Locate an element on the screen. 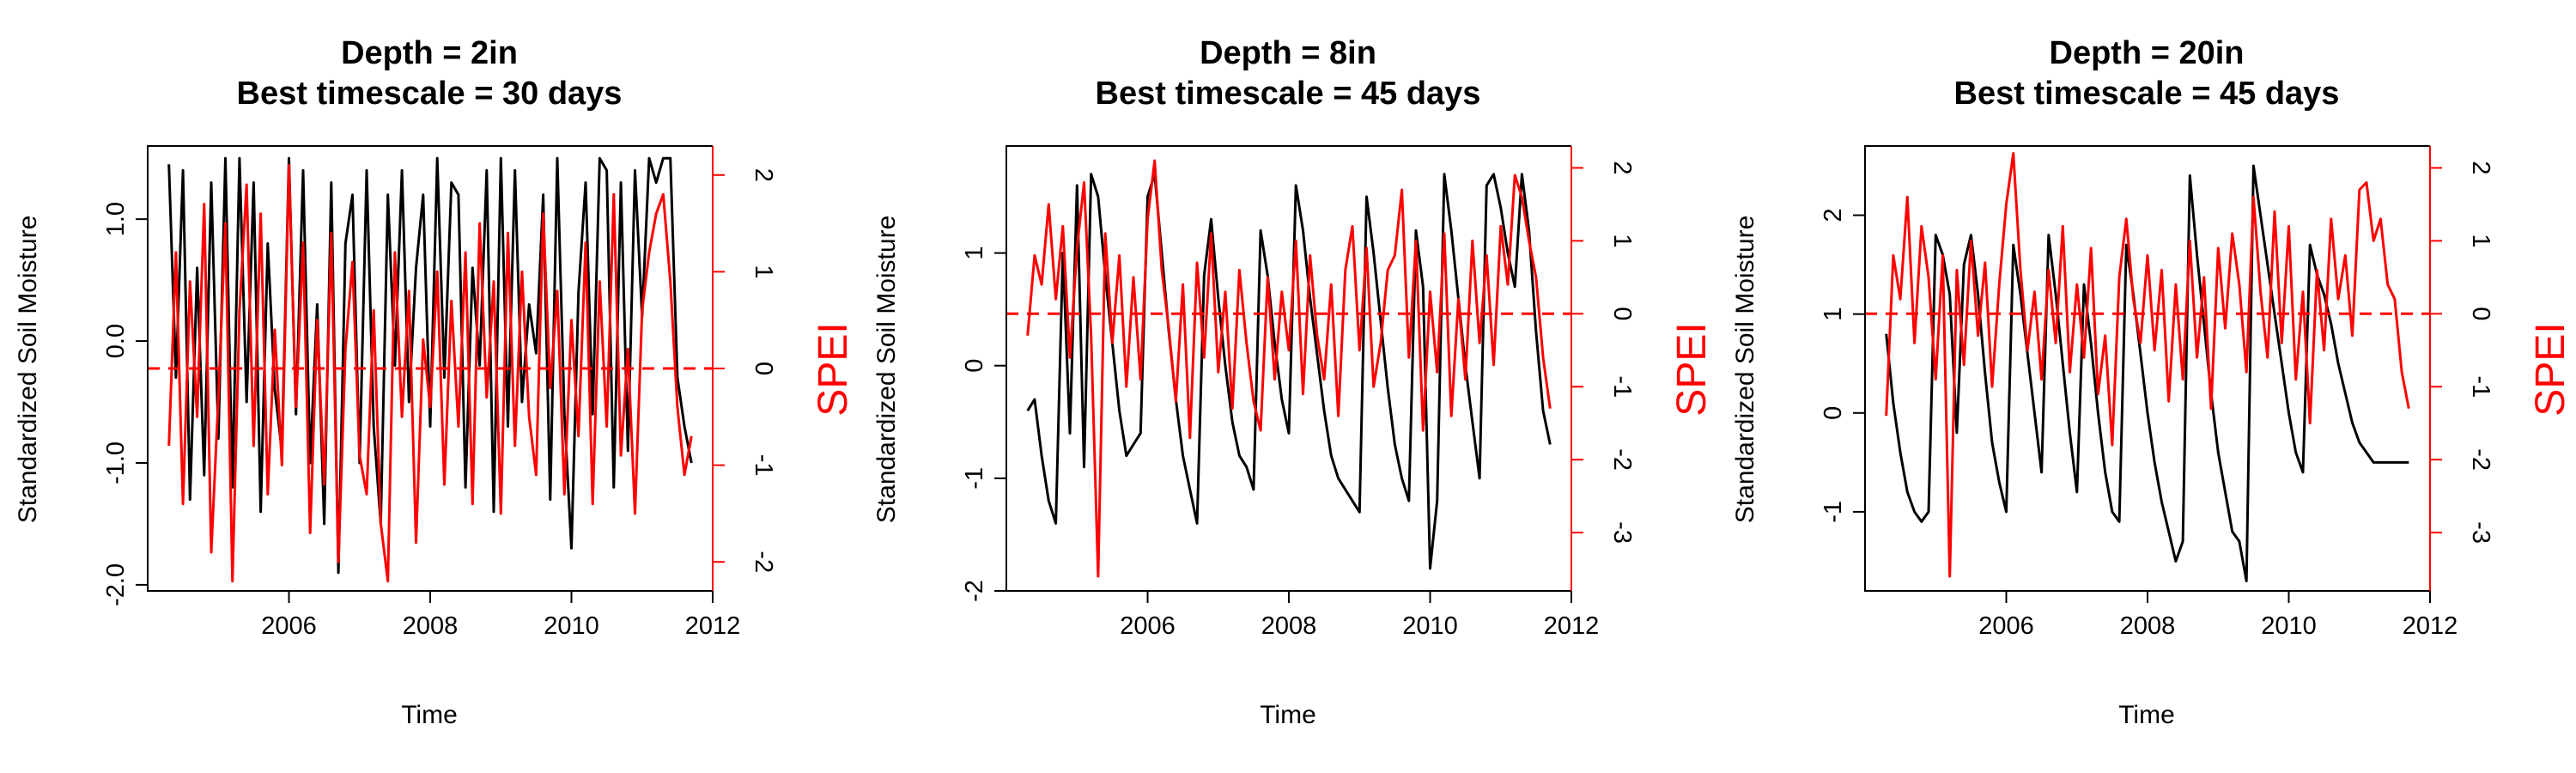 Image resolution: width=2576 pixels, height=773 pixels. panel-title-line-1: Depth = 20in is located at coordinates (2148, 53).